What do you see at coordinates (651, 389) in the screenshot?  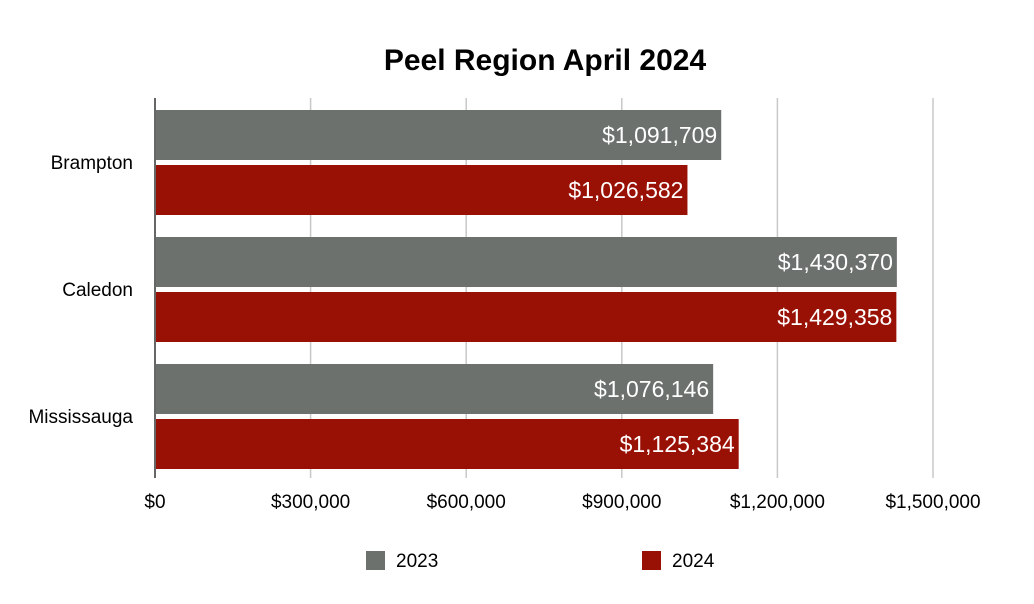 I see `data-label: $1,076,146` at bounding box center [651, 389].